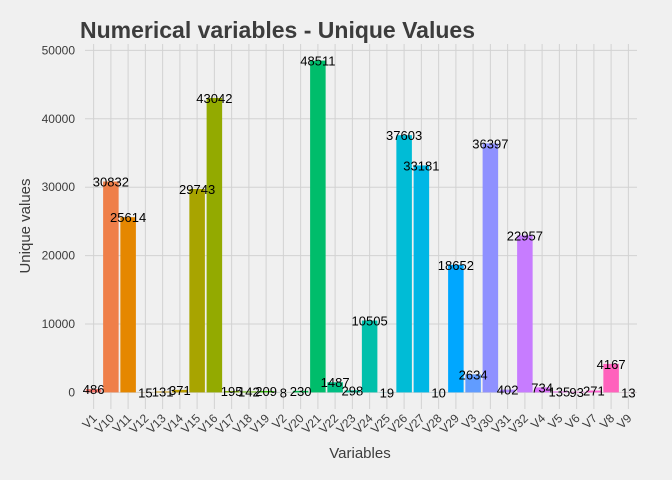 The width and height of the screenshot is (672, 480). I want to click on value-label: 142, so click(249, 391).